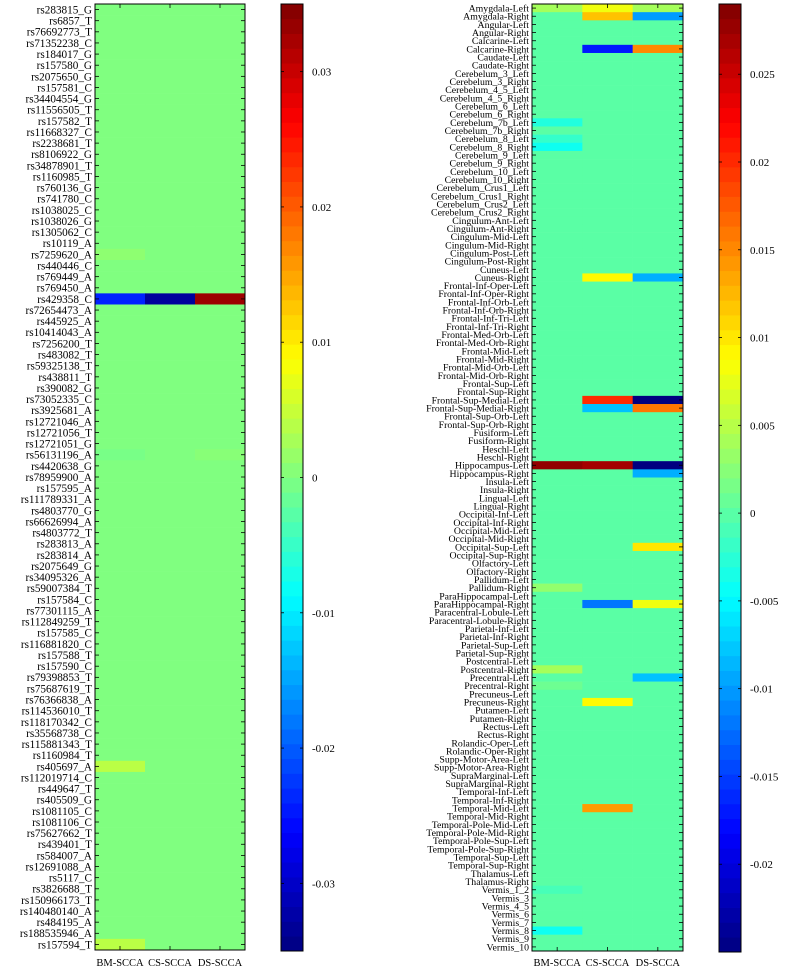 This screenshot has height=971, width=787. What do you see at coordinates (487, 784) in the screenshot?
I see `row-label: SupraMarginal-Right` at bounding box center [487, 784].